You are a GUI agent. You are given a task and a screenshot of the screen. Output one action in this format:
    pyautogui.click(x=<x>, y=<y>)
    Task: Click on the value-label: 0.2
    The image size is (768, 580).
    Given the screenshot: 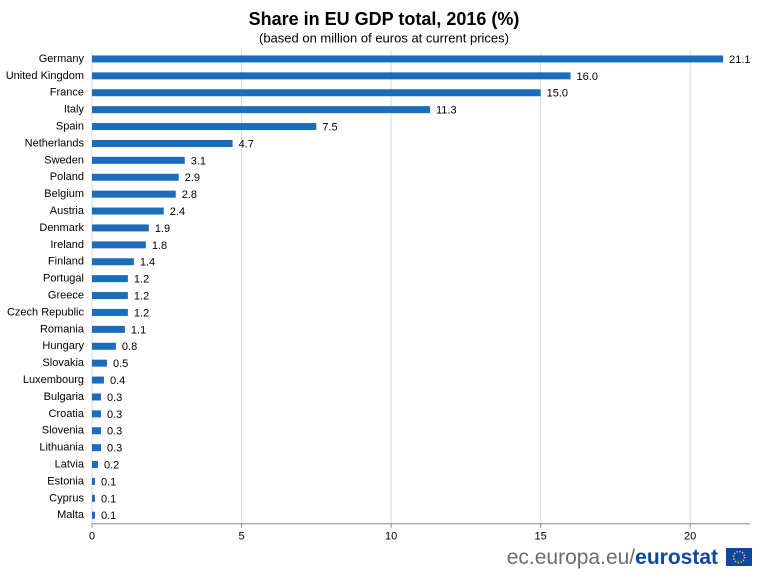 What is the action you would take?
    pyautogui.click(x=111, y=465)
    